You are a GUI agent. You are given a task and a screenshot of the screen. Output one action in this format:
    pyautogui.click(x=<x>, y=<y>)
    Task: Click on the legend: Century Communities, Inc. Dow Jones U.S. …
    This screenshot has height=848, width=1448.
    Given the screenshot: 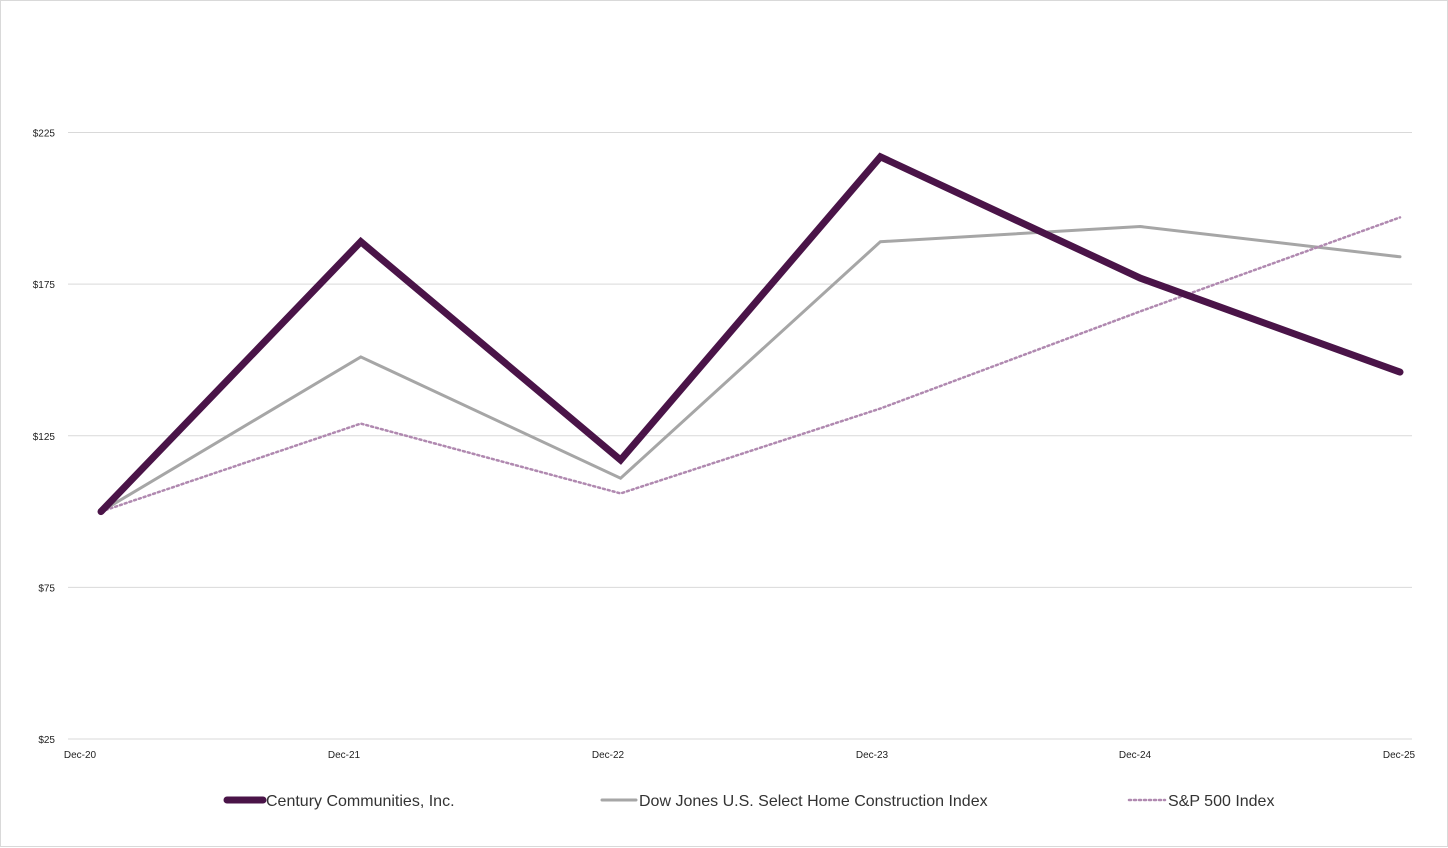 What is the action you would take?
    pyautogui.click(x=748, y=801)
    